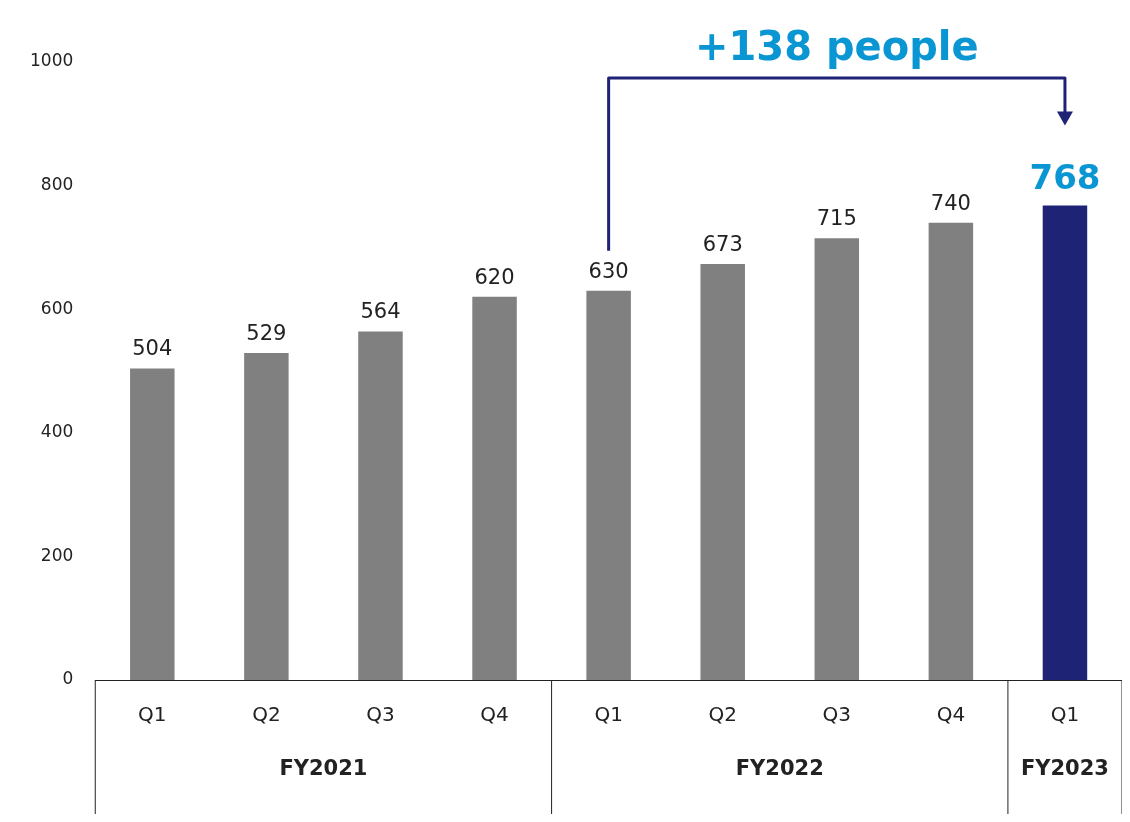 Image resolution: width=1130 pixels, height=822 pixels. What do you see at coordinates (68, 678) in the screenshot?
I see `y-tick-label: 0` at bounding box center [68, 678].